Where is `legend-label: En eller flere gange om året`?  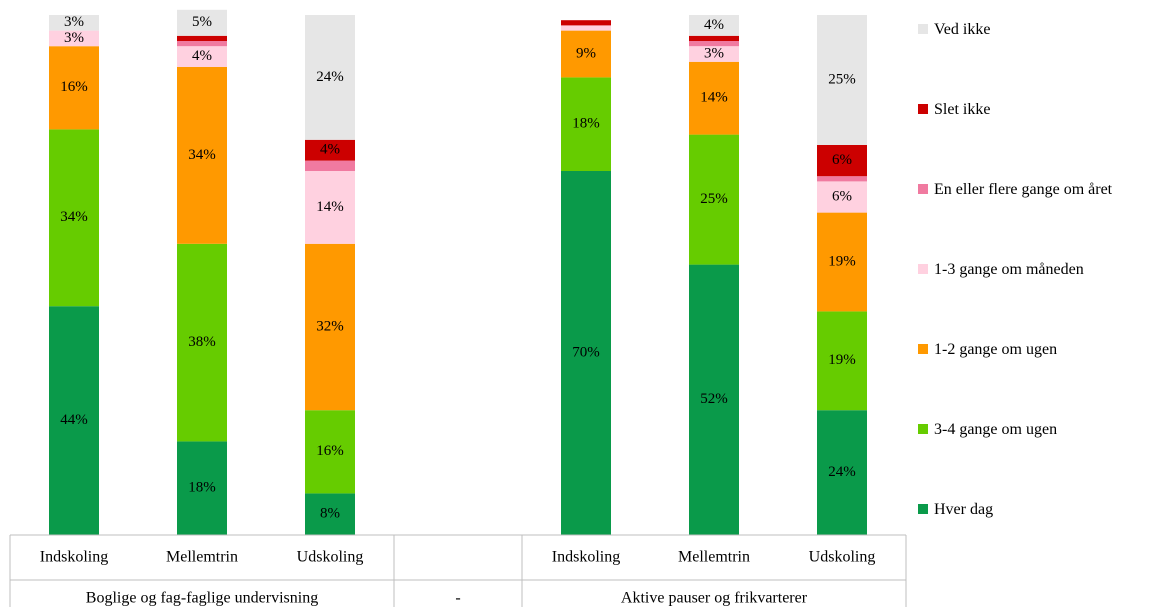 legend-label: En eller flere gange om året is located at coordinates (1023, 189).